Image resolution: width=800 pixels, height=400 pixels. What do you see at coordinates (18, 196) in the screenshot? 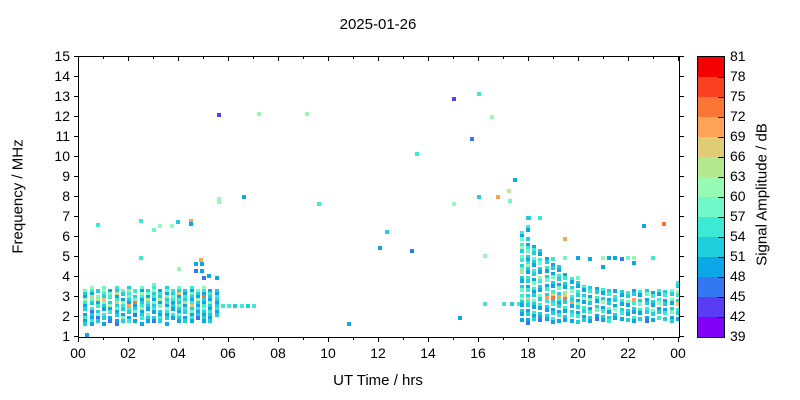
I see `y-axis-label: Frequency / MHz` at bounding box center [18, 196].